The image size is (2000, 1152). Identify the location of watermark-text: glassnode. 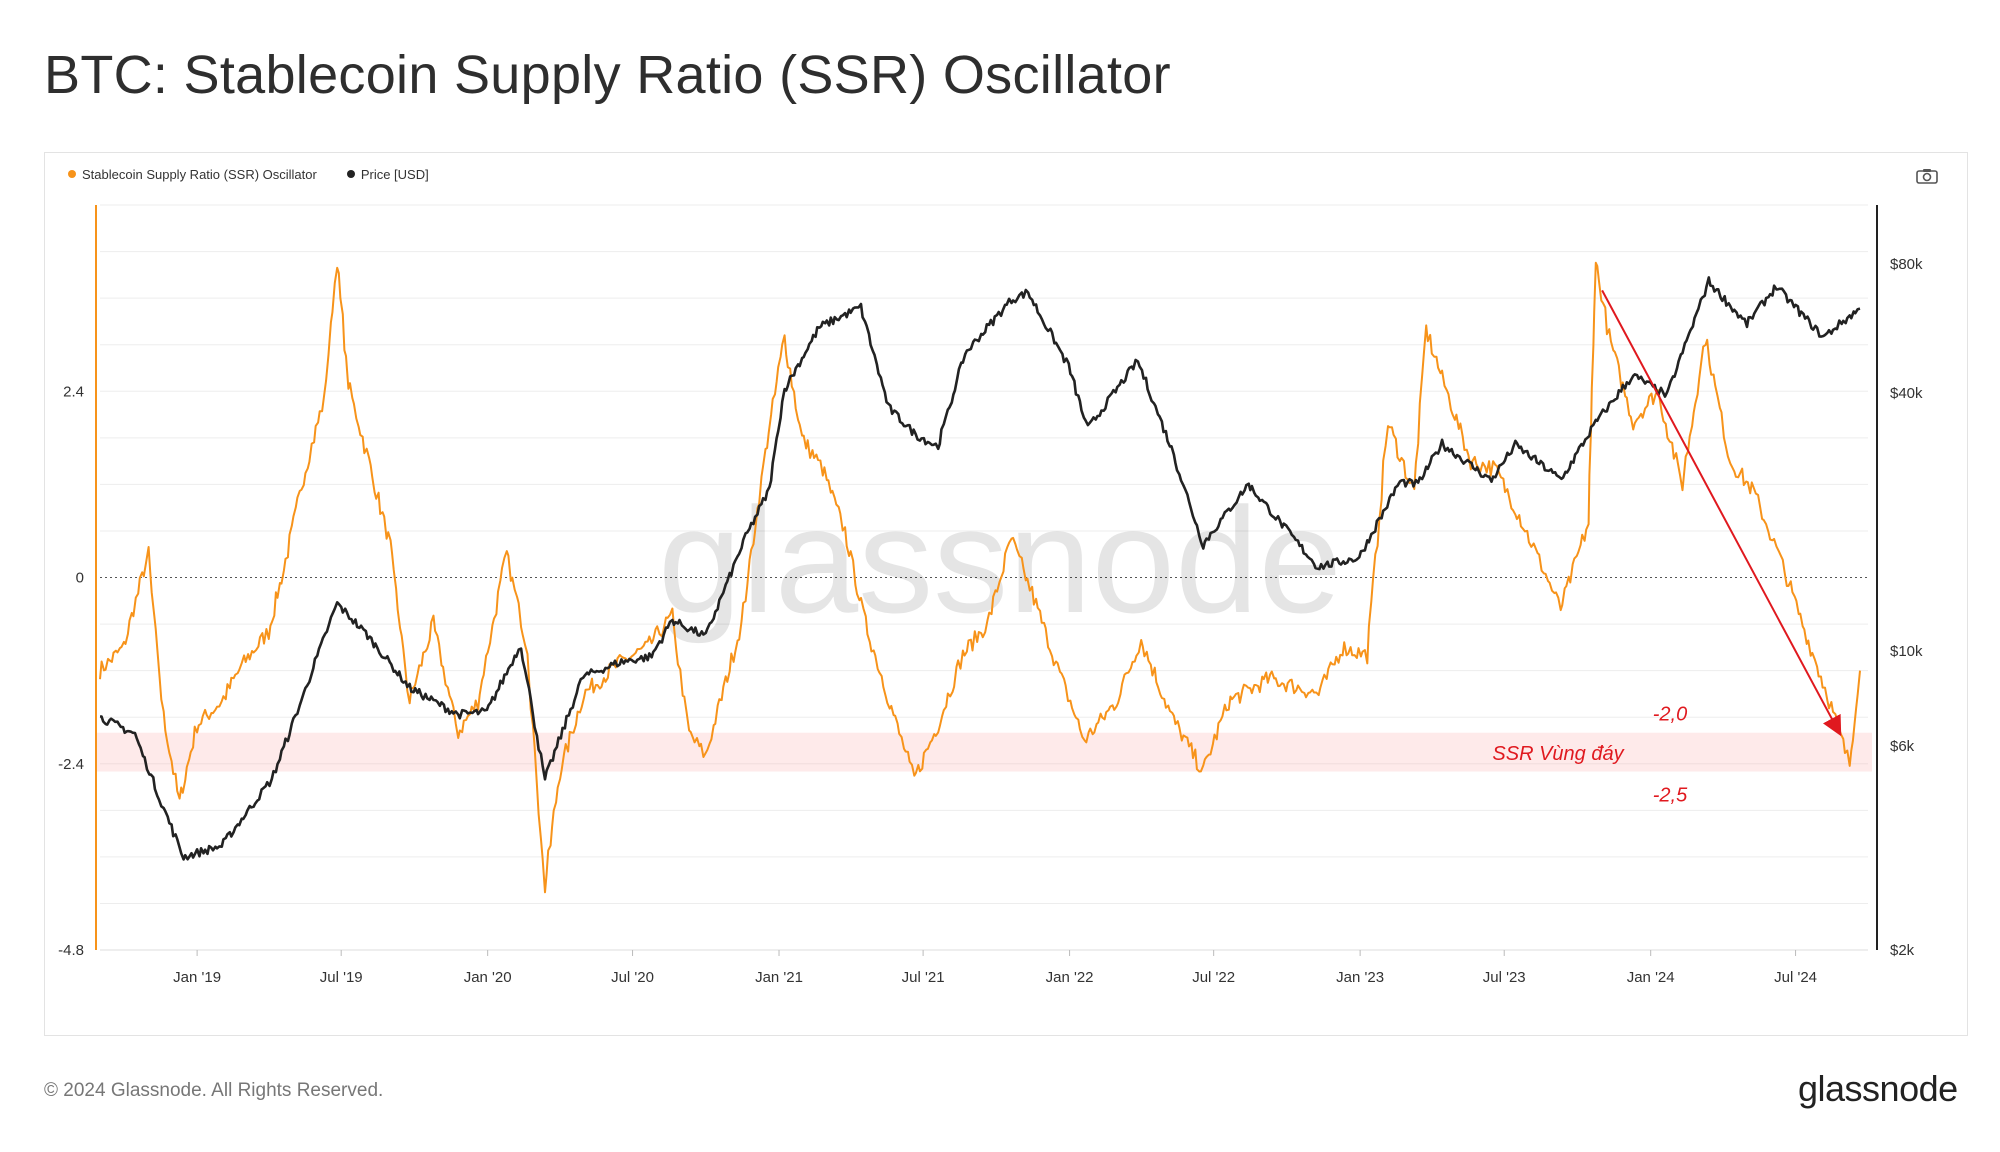
(1000, 560).